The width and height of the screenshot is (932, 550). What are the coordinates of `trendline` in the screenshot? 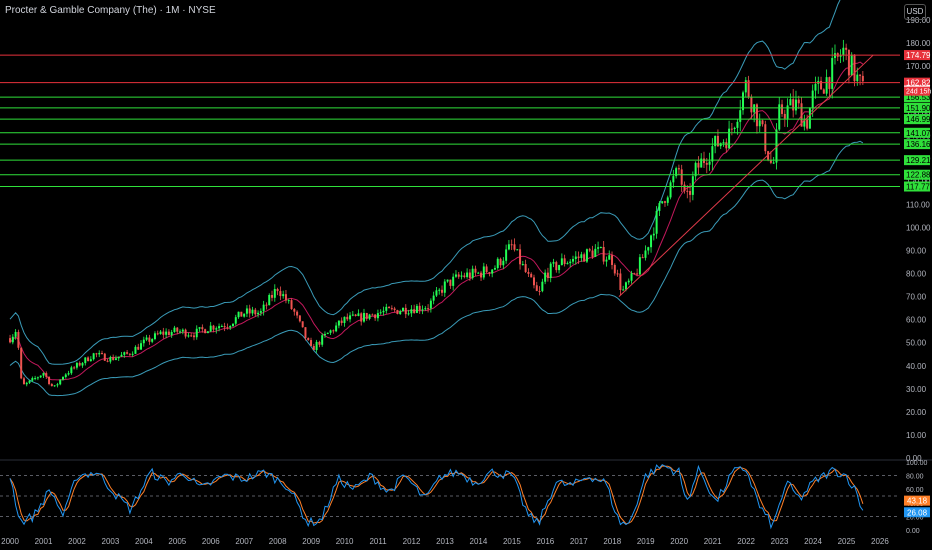 It's located at (746, 175).